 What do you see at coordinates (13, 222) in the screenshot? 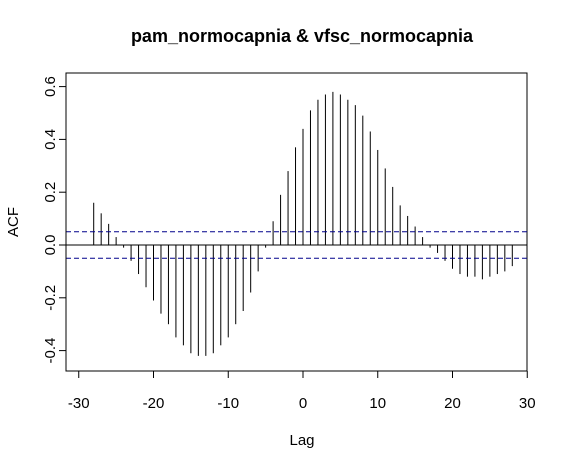
I see `y-axis-label: ACF` at bounding box center [13, 222].